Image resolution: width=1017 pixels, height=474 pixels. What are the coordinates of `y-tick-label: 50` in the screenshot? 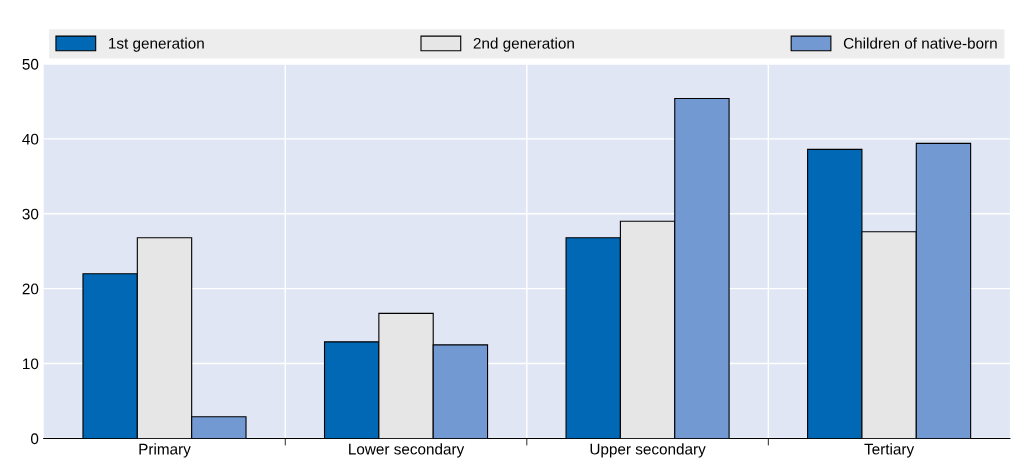 It's located at (30, 64).